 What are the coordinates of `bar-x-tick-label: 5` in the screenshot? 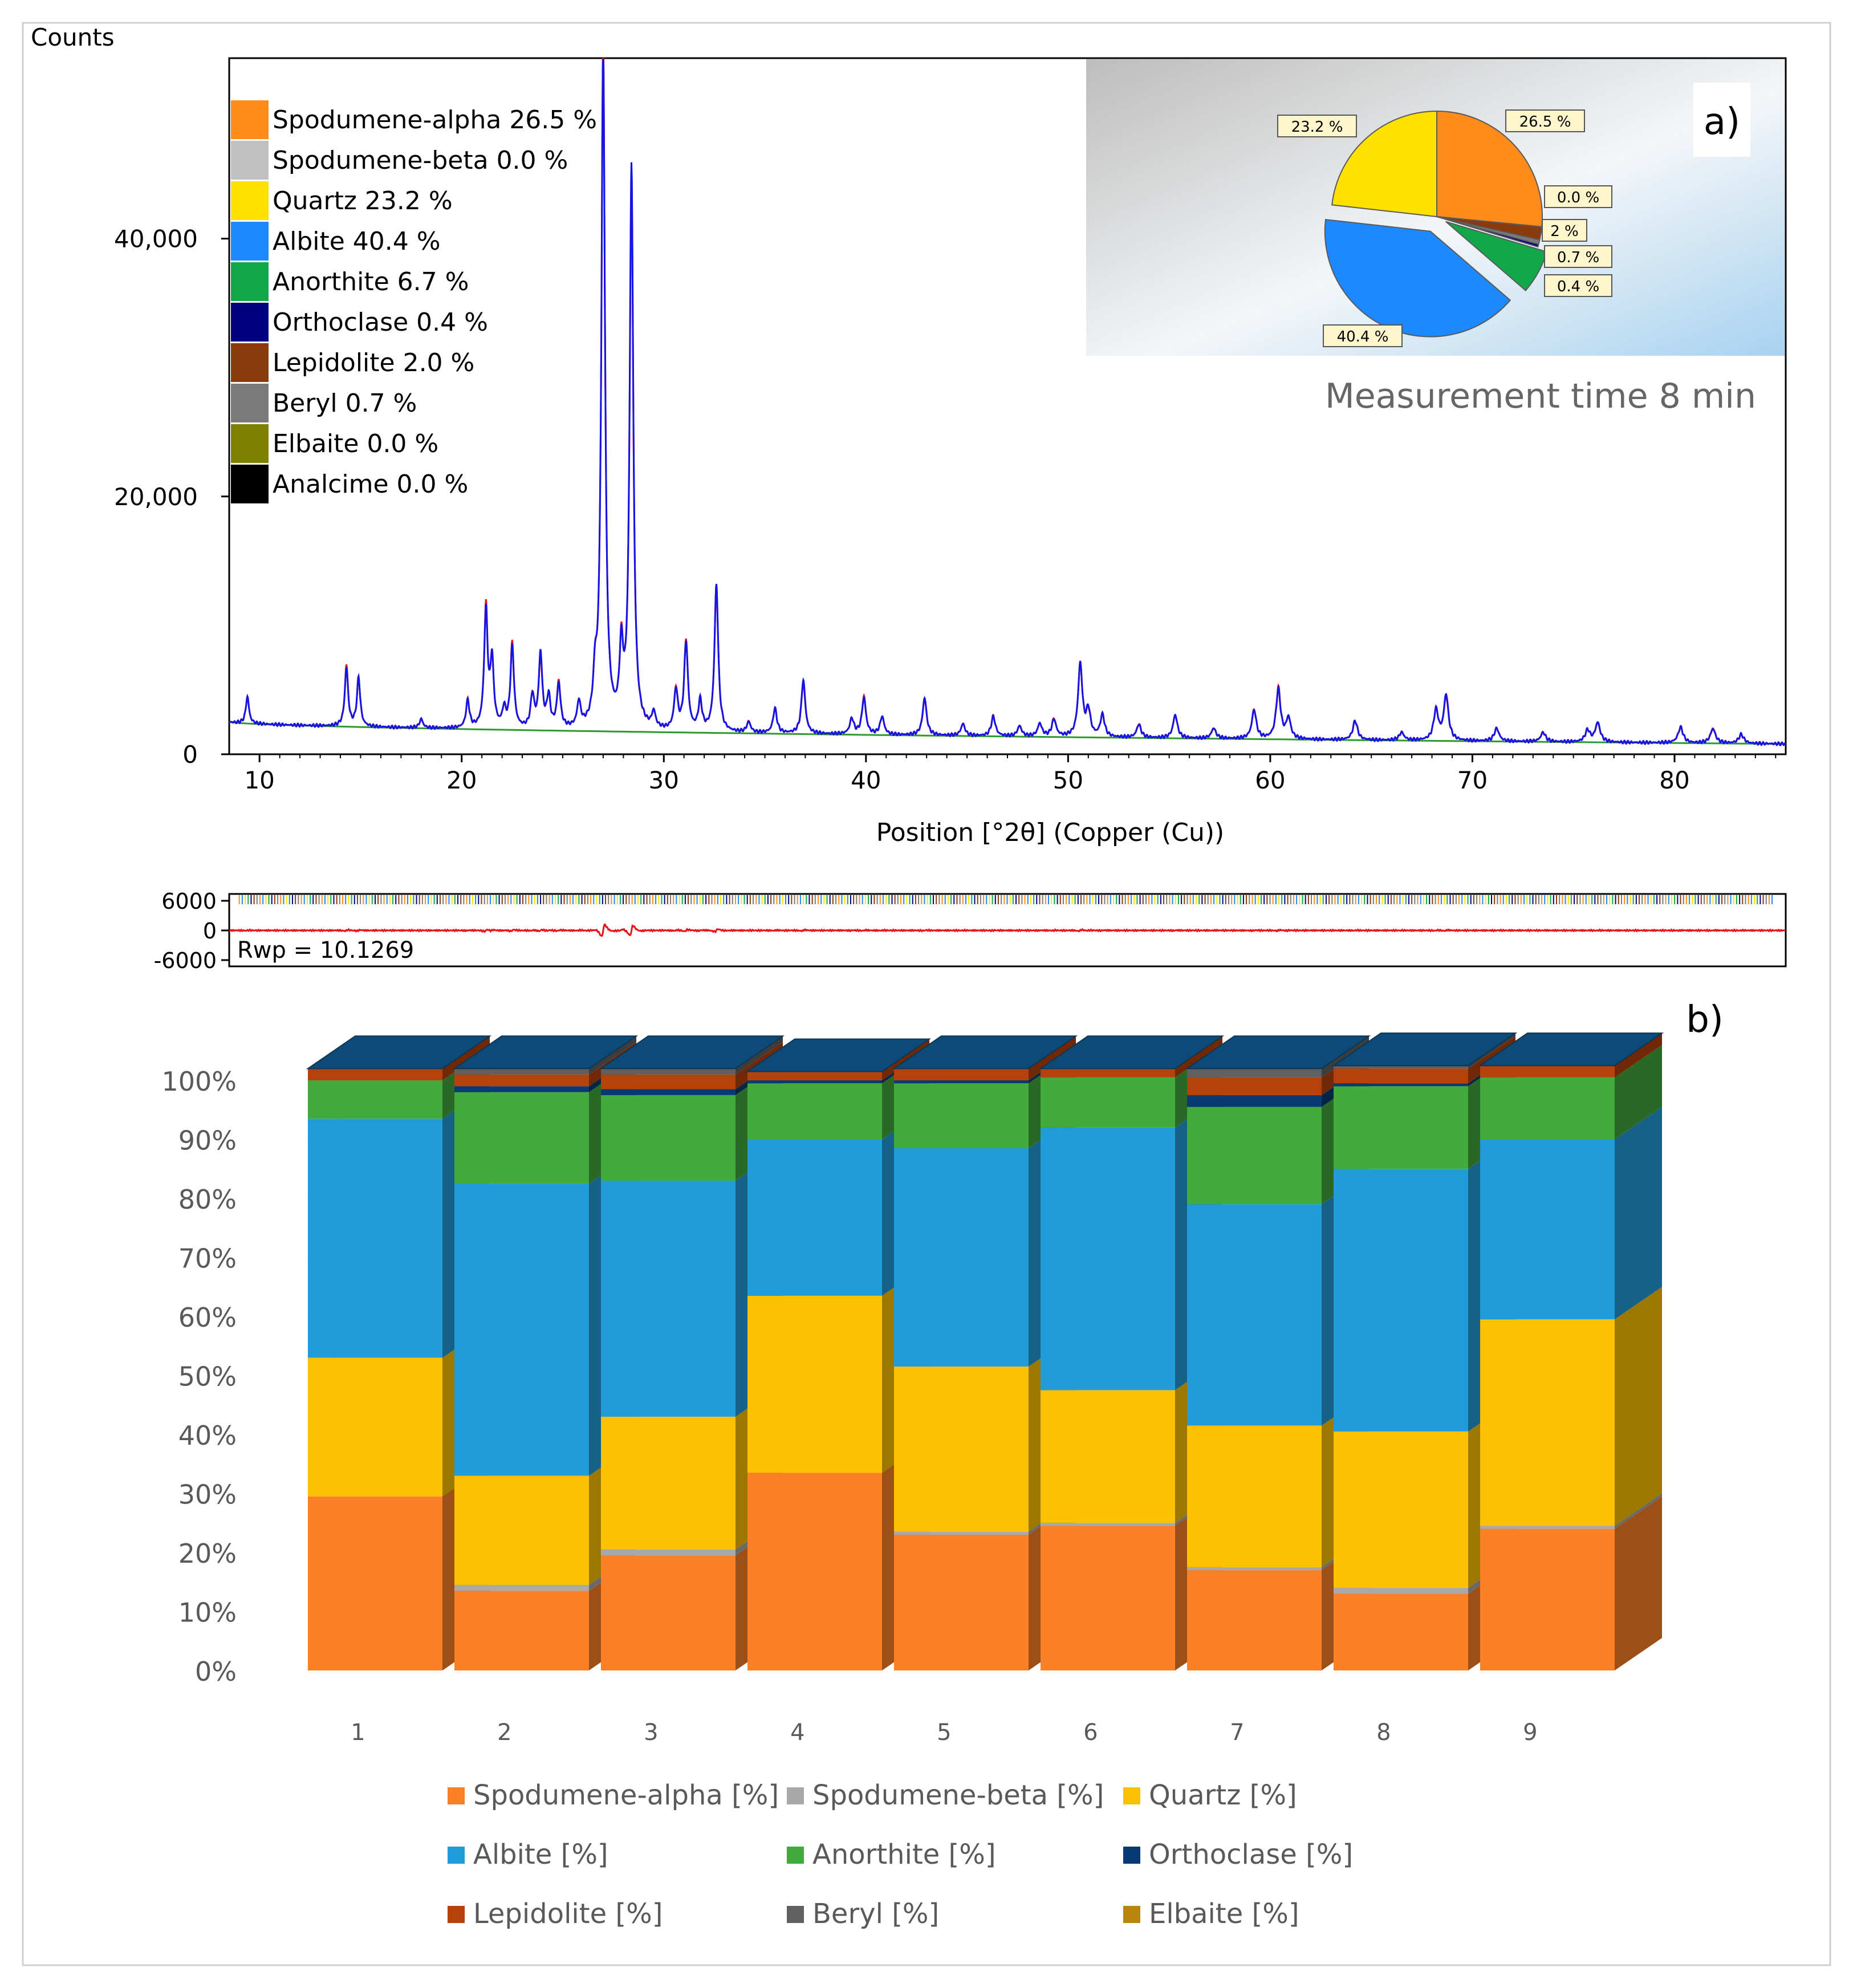 It's located at (944, 1732).